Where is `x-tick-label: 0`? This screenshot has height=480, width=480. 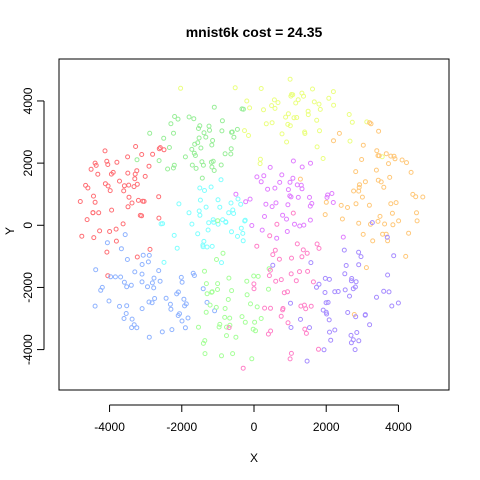
x-tick-label: 0 is located at coordinates (254, 427).